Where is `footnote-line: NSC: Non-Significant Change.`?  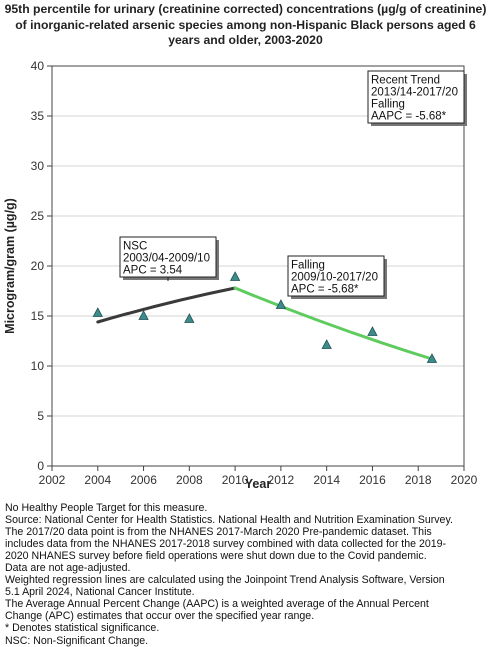
footnote-line: NSC: Non-Significant Change. is located at coordinates (77, 640).